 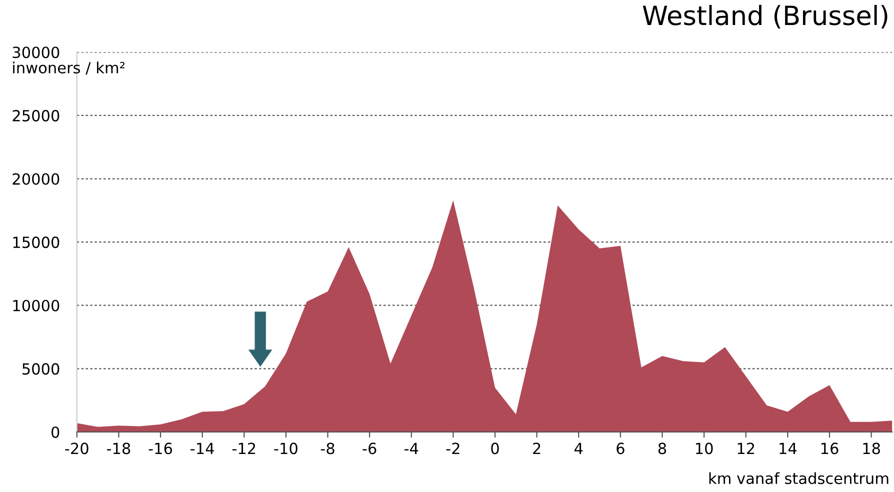 What do you see at coordinates (578, 448) in the screenshot?
I see `x-tick-label: 4` at bounding box center [578, 448].